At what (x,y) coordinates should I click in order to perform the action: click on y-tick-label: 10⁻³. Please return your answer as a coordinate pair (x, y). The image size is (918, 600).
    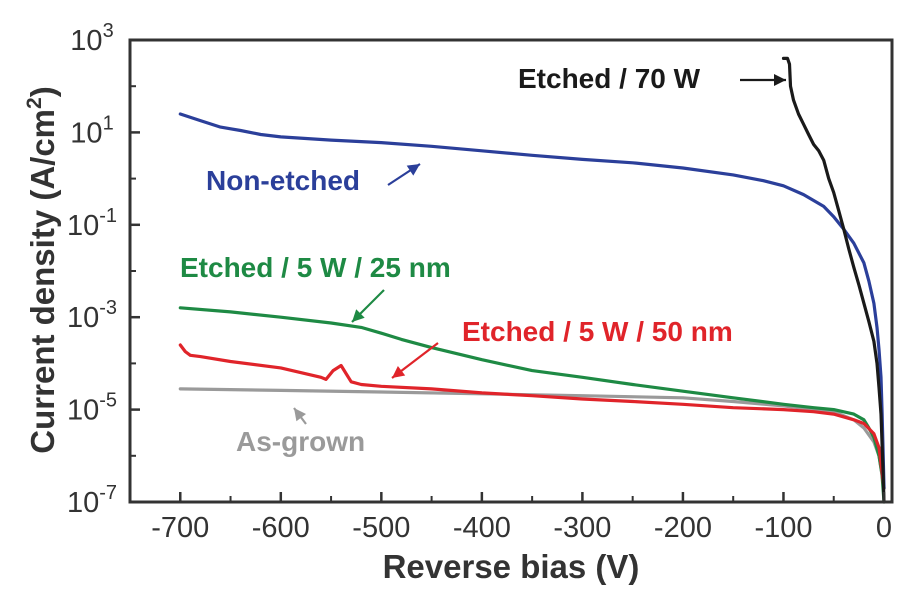
    Looking at the image, I should click on (92, 315).